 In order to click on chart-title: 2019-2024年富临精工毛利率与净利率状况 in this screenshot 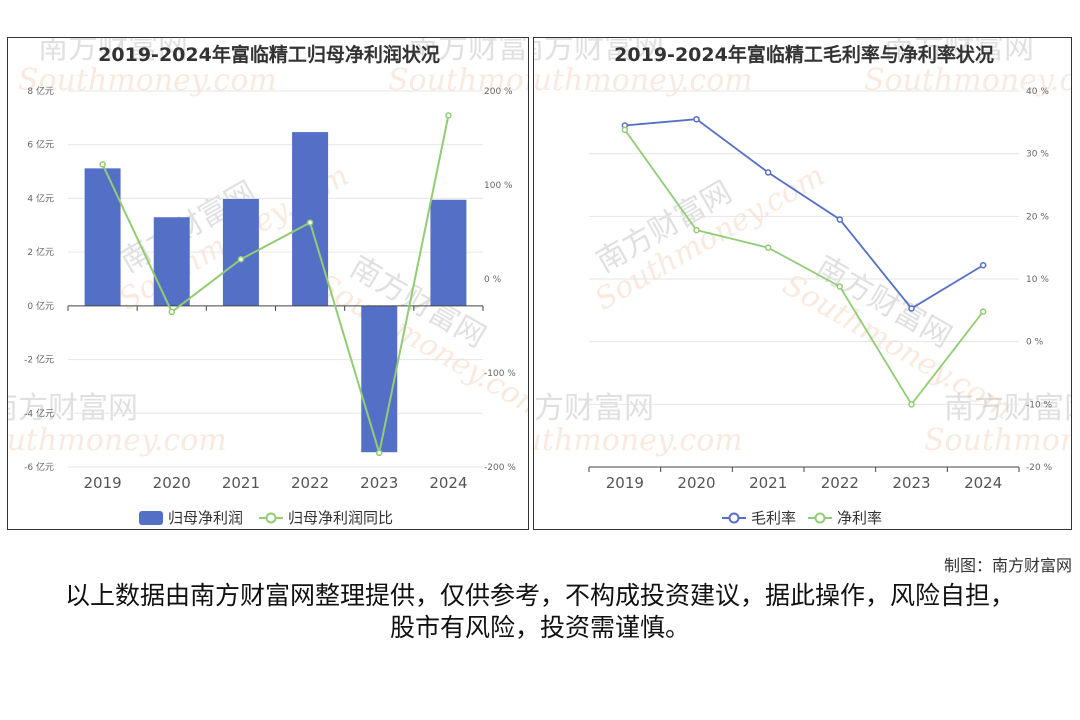, I will do `click(804, 54)`.